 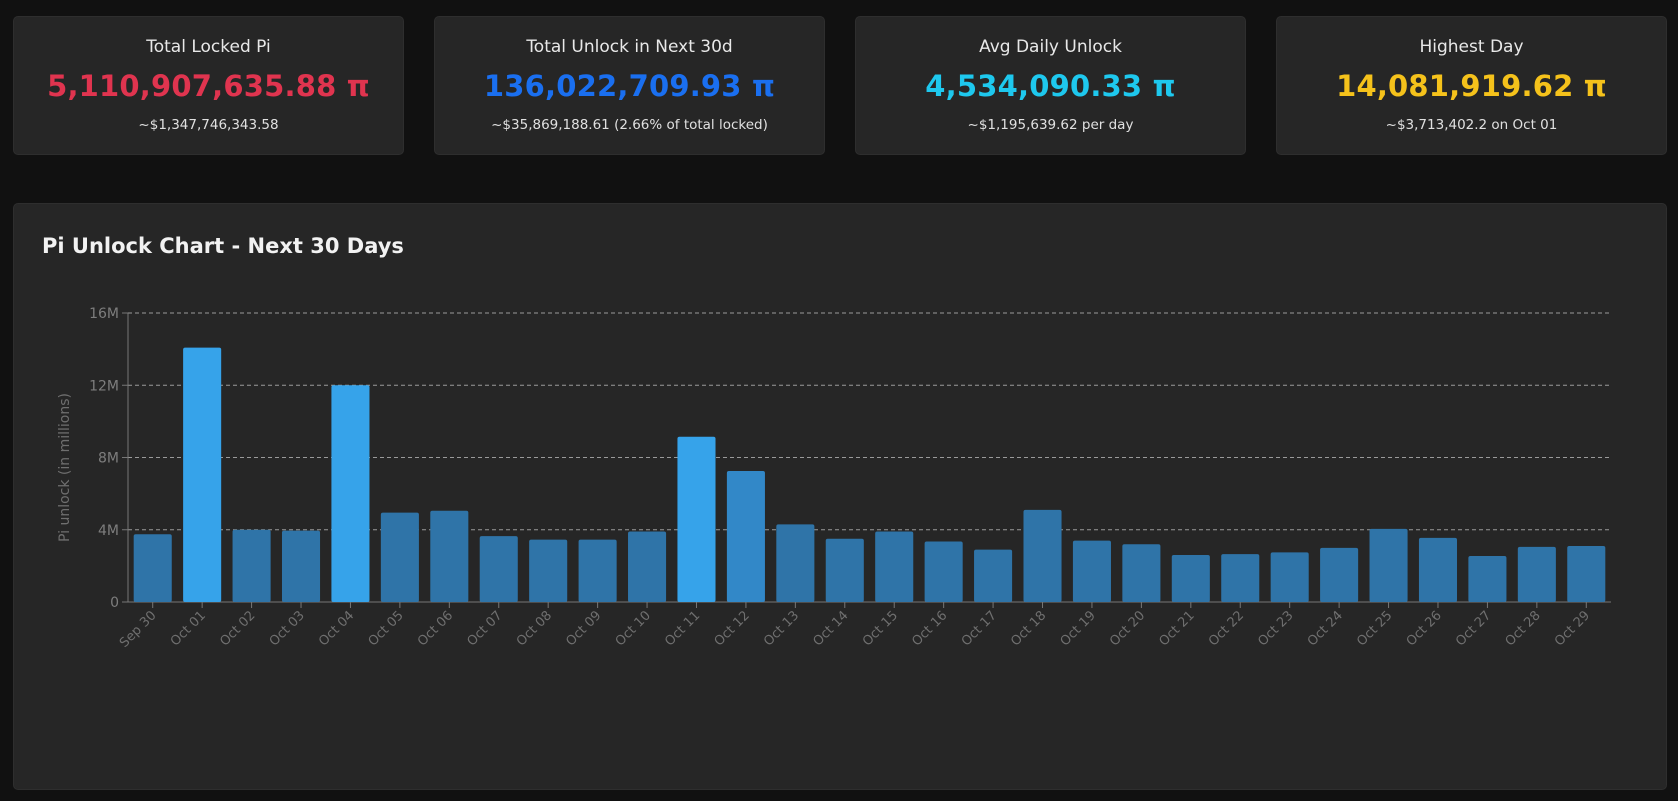 I want to click on x-tick-label: Oct 12, so click(x=732, y=628).